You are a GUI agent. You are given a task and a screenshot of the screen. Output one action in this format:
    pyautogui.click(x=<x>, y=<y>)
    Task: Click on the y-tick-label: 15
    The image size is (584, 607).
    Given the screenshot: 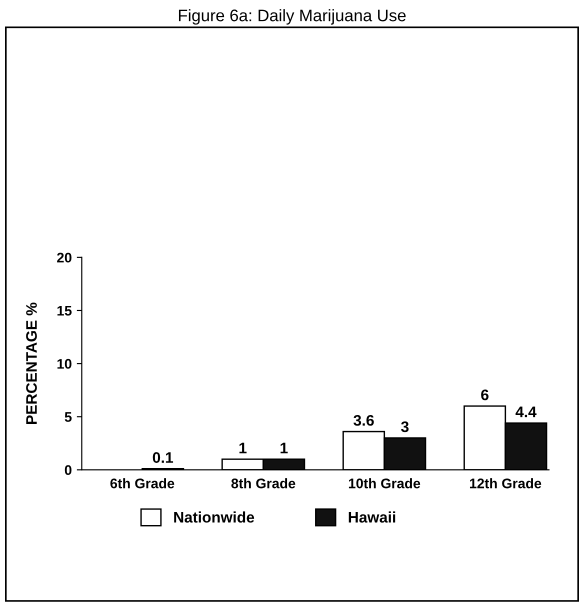 What is the action you would take?
    pyautogui.click(x=64, y=311)
    